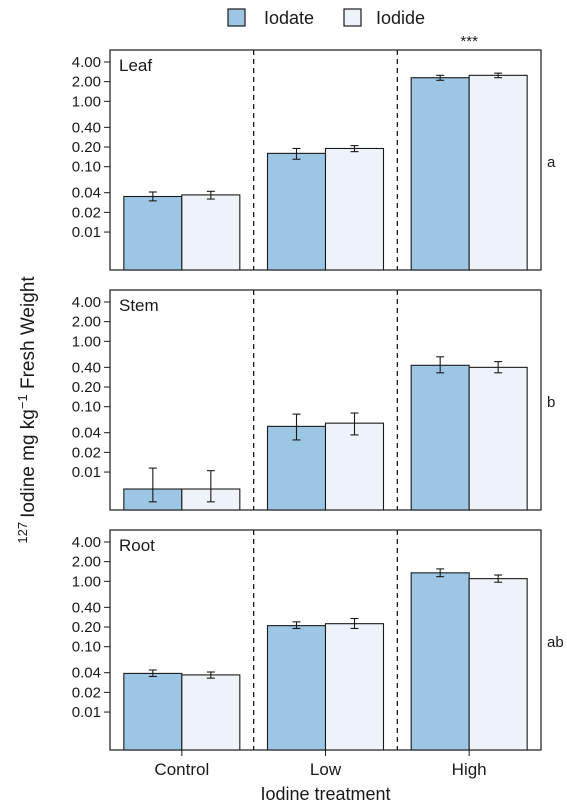  Describe the element at coordinates (325, 794) in the screenshot. I see `x-axis-label: Iodine treatment` at that location.